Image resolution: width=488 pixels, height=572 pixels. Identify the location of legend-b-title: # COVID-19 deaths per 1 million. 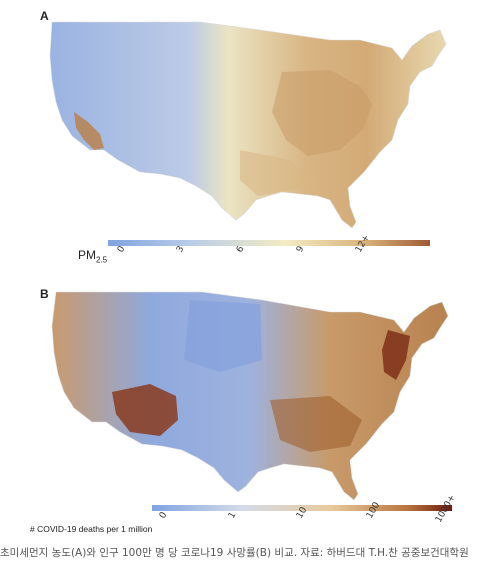
(91, 529).